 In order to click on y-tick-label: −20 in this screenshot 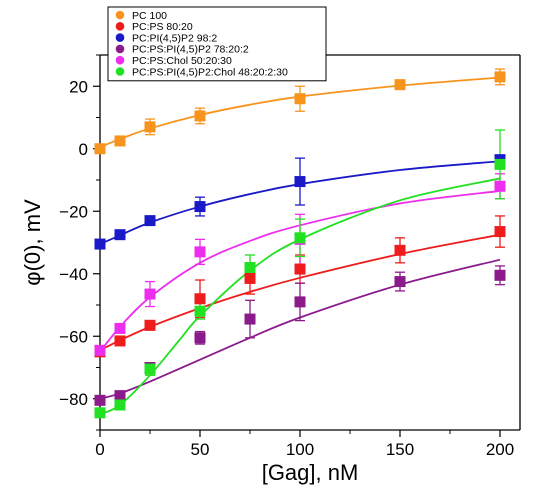, I will do `click(73, 211)`.